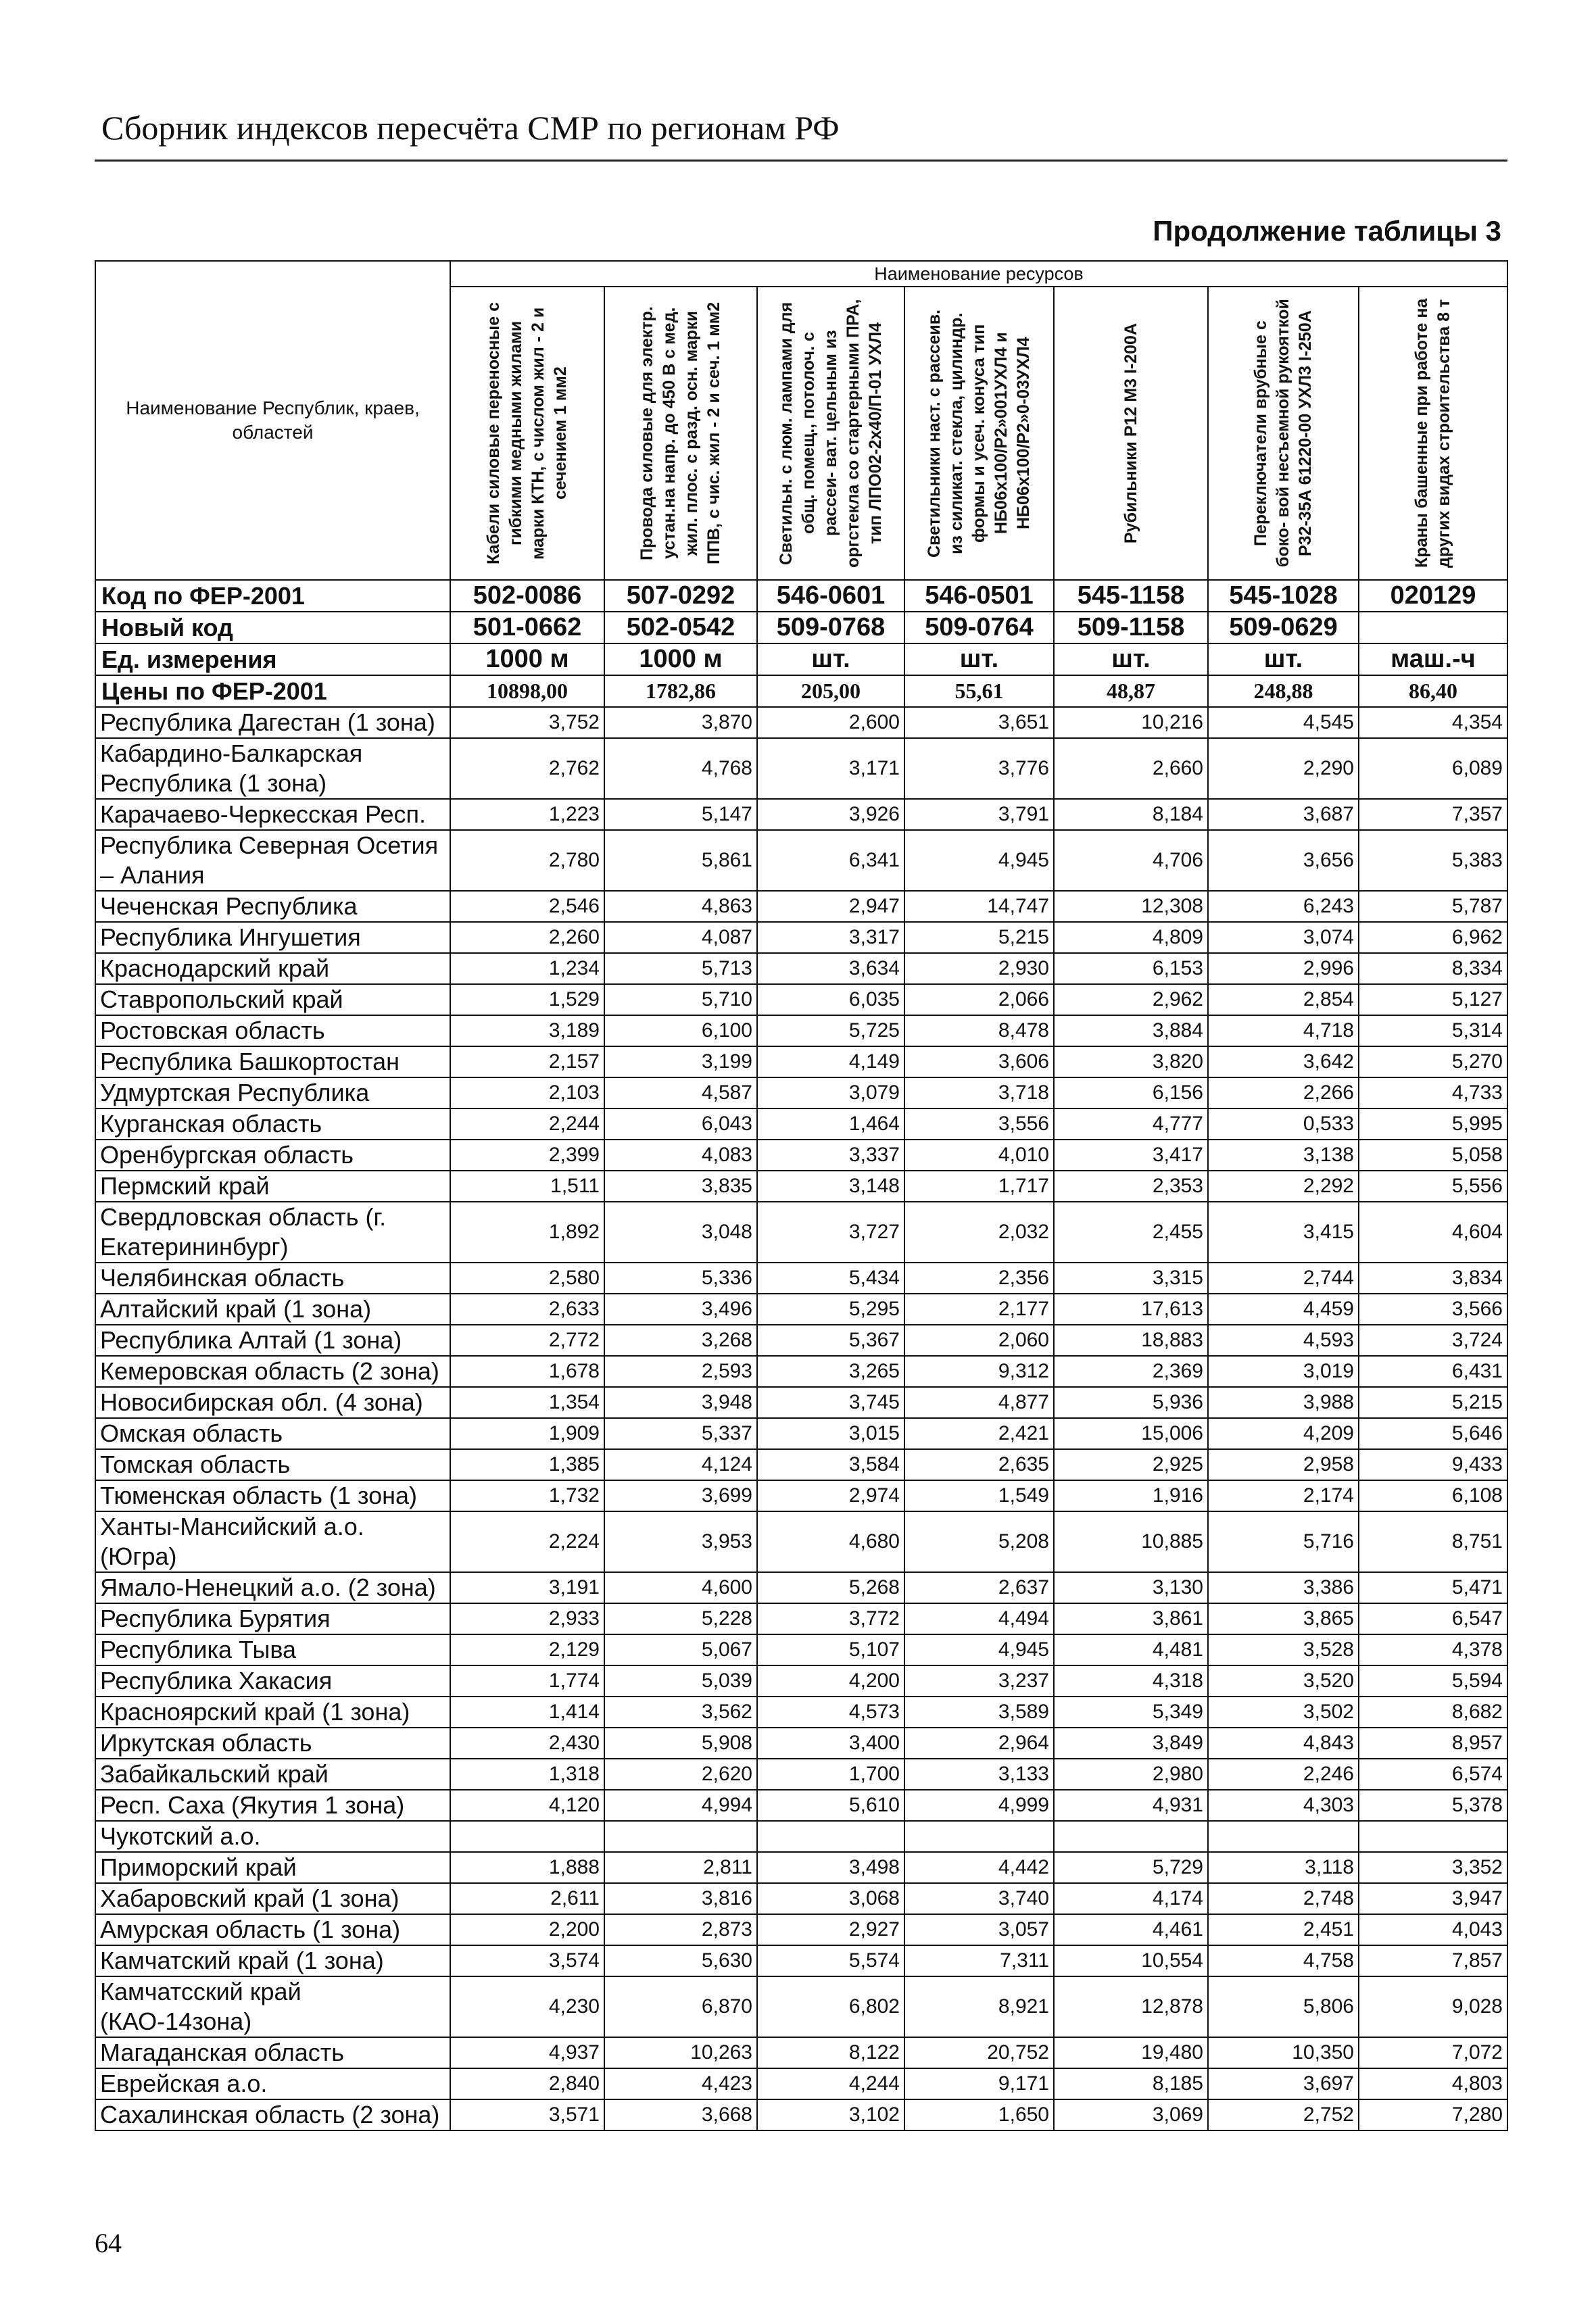 The width and height of the screenshot is (1596, 2315). Describe the element at coordinates (1327, 231) in the screenshot. I see `table-continuation-title: Продолжение таблицы 3` at that location.